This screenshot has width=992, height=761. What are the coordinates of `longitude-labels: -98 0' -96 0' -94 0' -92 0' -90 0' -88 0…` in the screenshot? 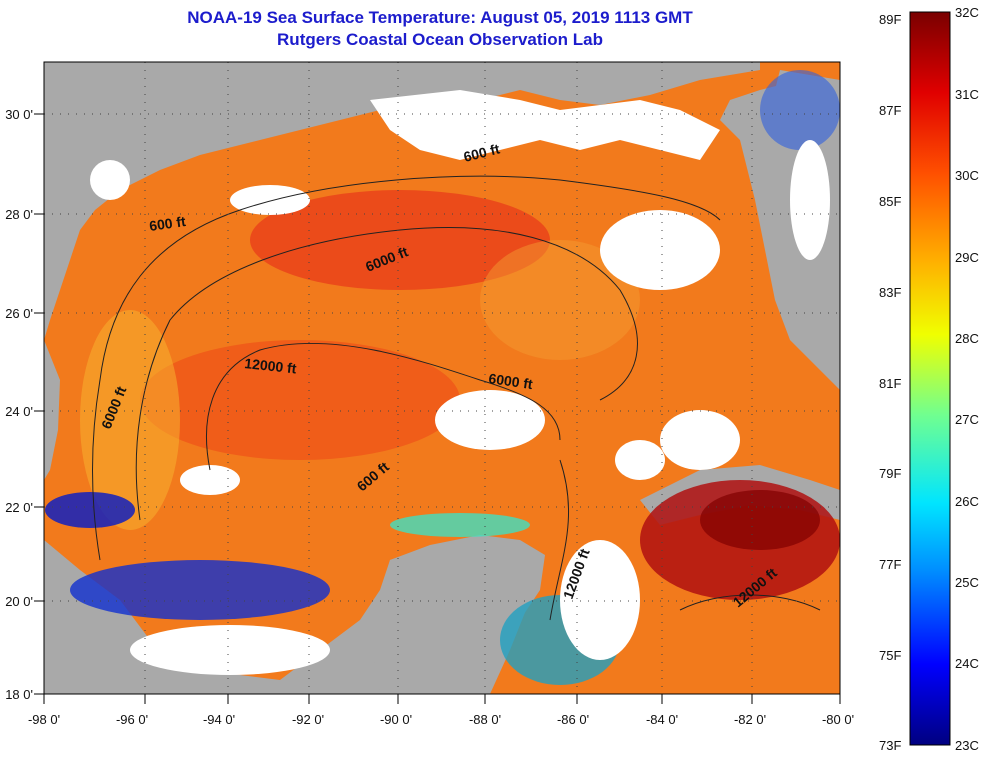 It's located at (441, 719).